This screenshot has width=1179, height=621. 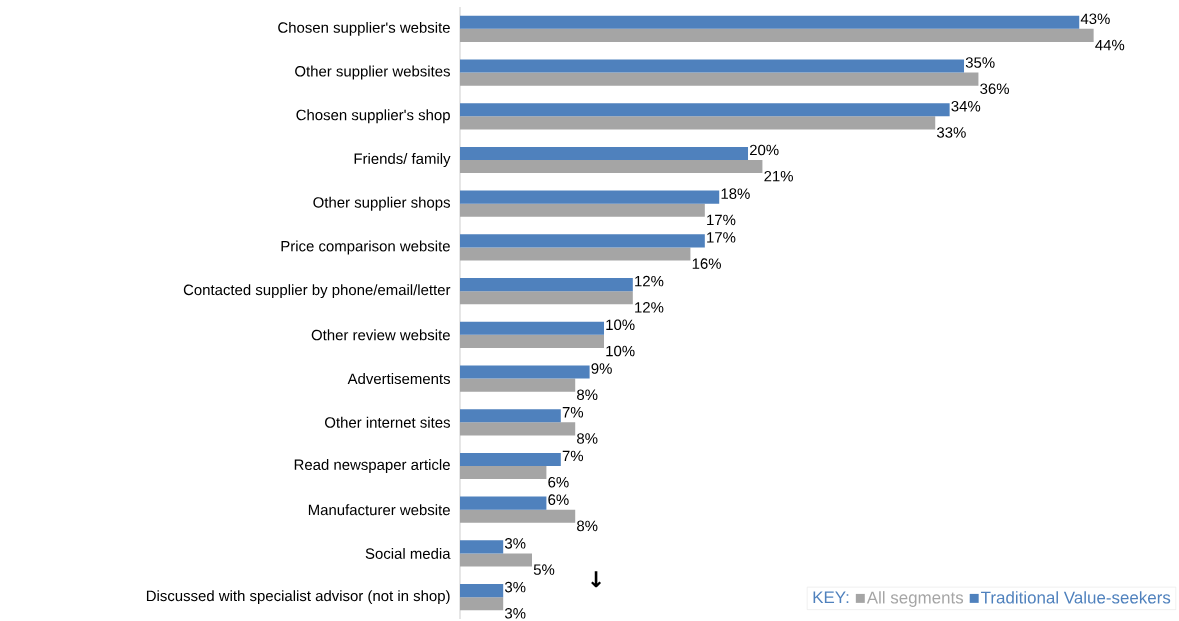 What do you see at coordinates (380, 335) in the screenshot?
I see `y-tick-label: Other review website` at bounding box center [380, 335].